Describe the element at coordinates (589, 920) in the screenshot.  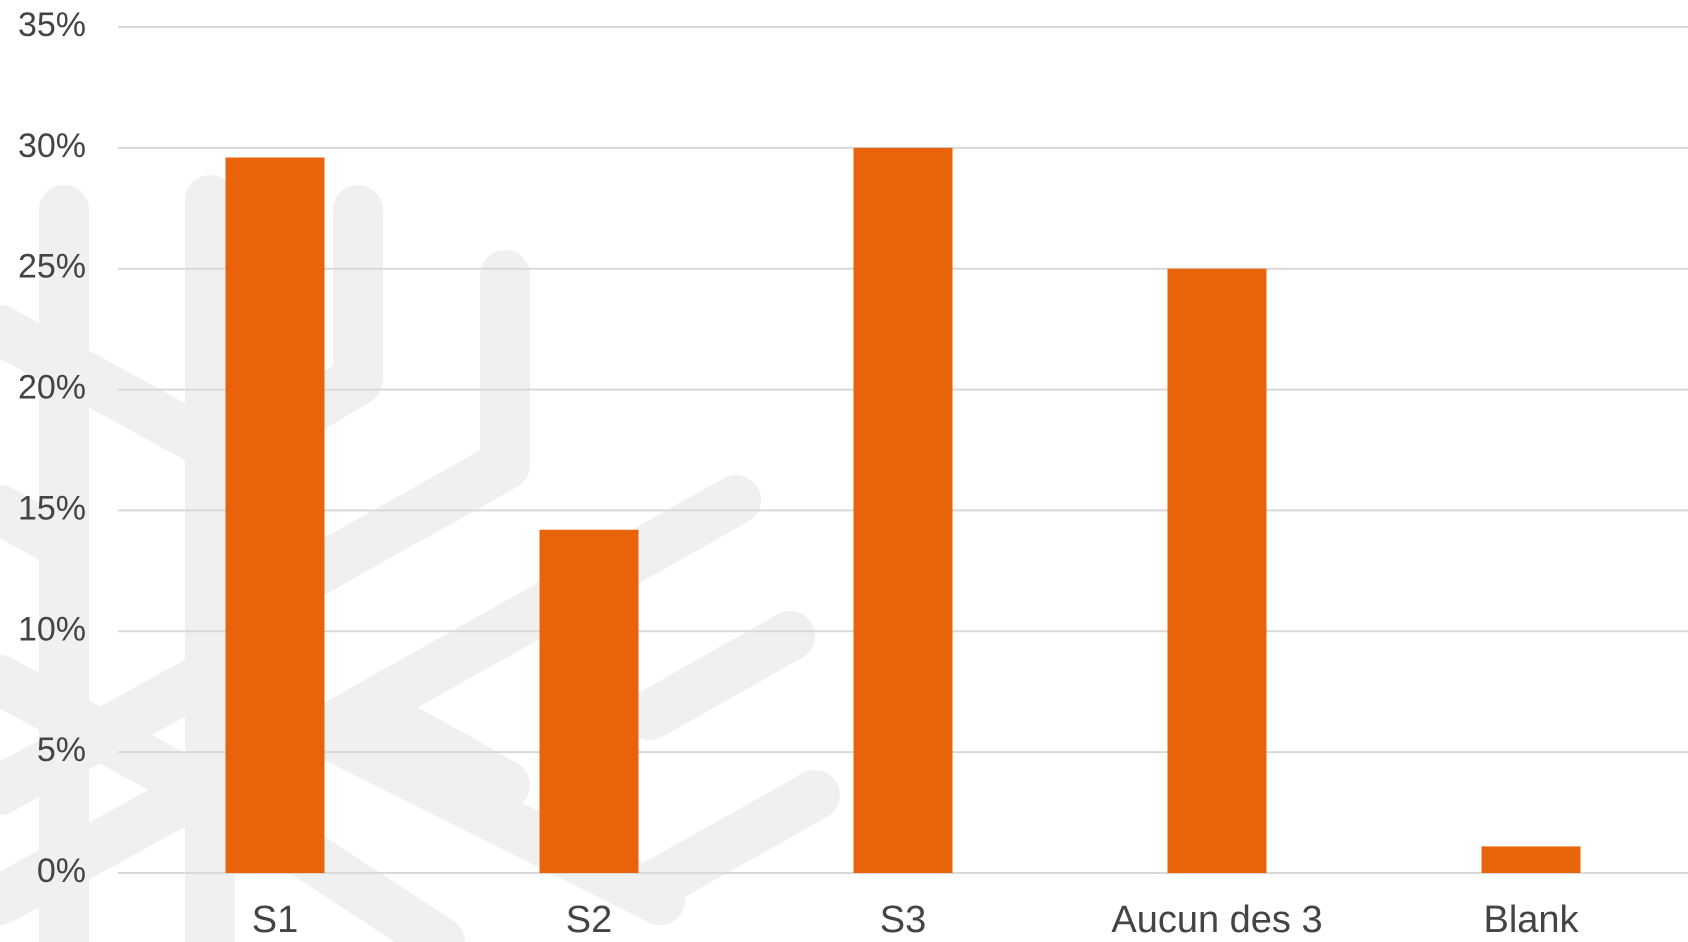
I see `x-tick-label: S2` at that location.